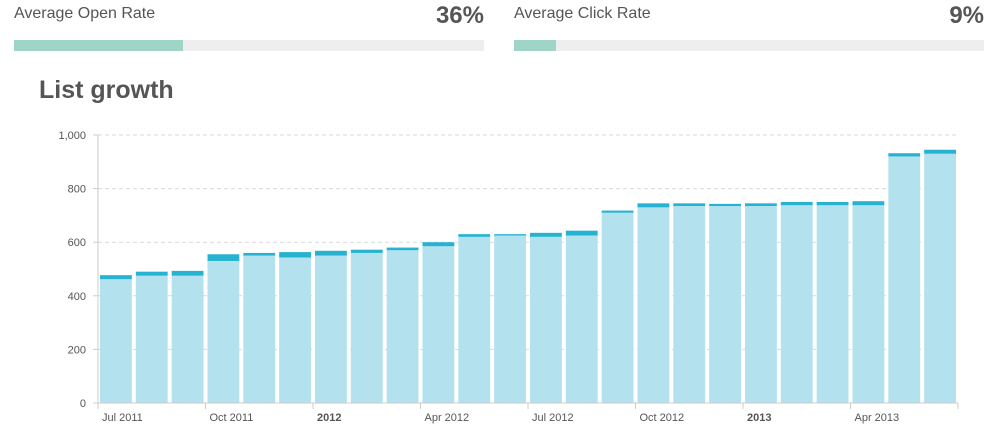 The image size is (1000, 437). Describe the element at coordinates (77, 243) in the screenshot. I see `y-tick-label: 600` at that location.